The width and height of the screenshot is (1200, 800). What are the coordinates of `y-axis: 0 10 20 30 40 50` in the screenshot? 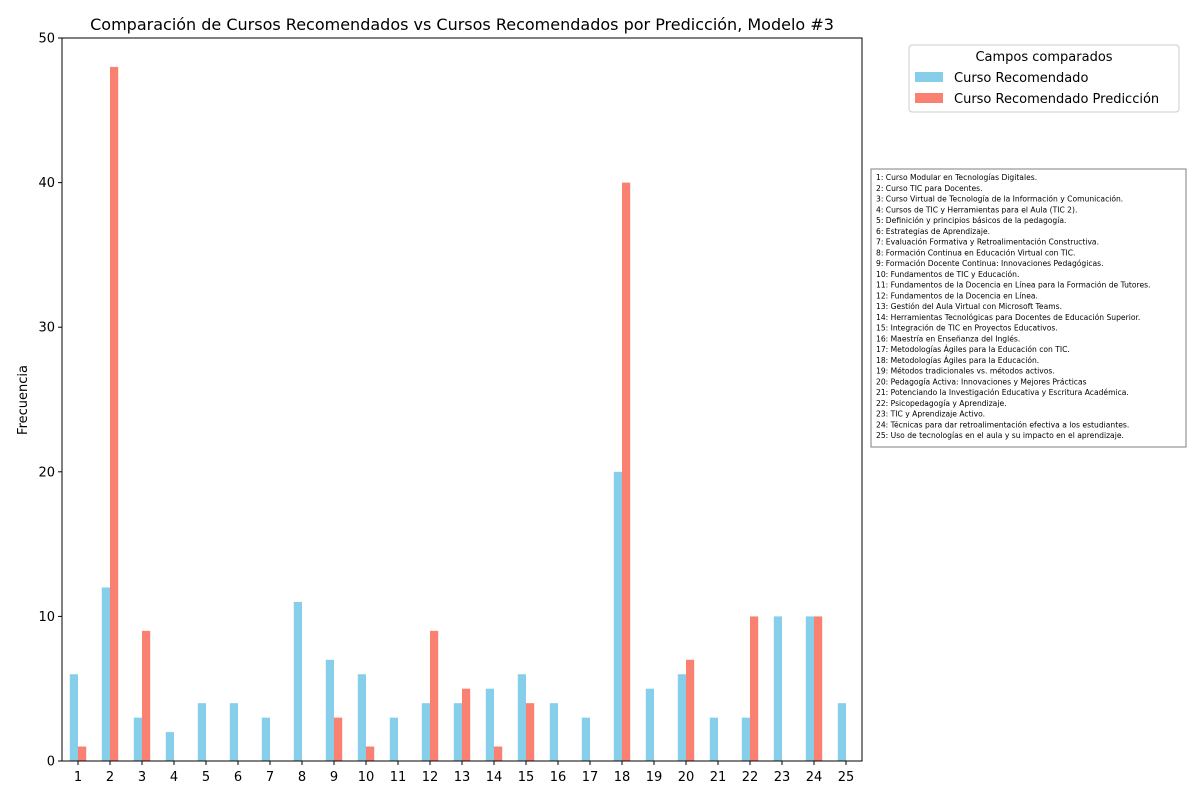 It's located at (50, 401).